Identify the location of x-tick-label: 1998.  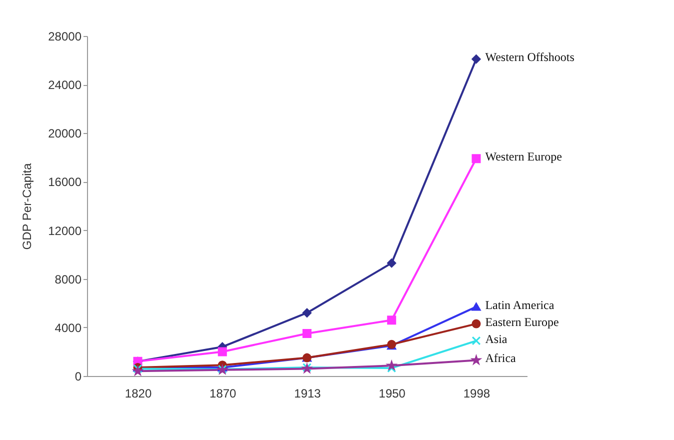
(476, 393).